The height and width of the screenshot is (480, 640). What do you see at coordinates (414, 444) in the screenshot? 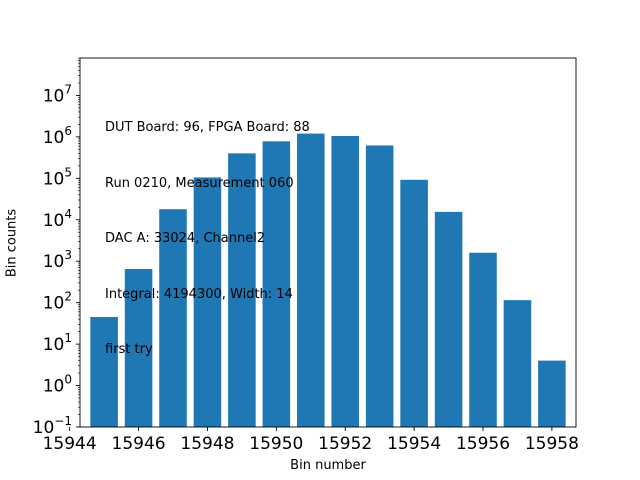
I see `x-tick-label: 15954` at bounding box center [414, 444].